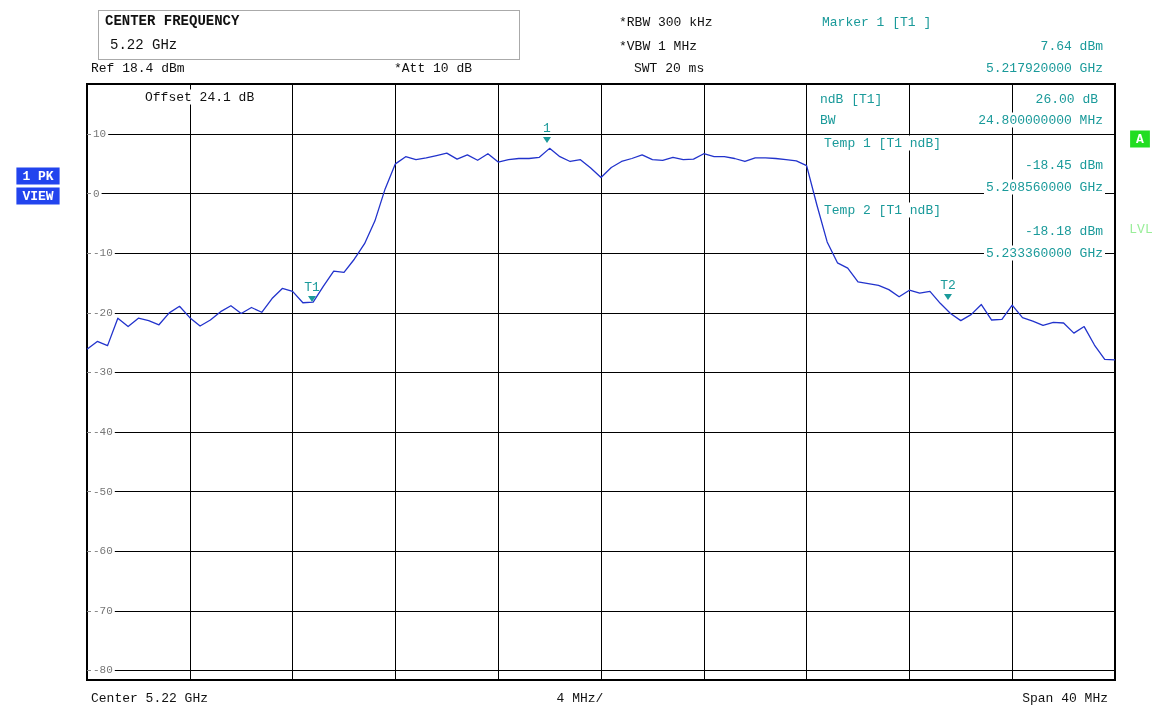 The height and width of the screenshot is (708, 1160). Describe the element at coordinates (96, 193) in the screenshot. I see `y-tick-label: 0` at that location.